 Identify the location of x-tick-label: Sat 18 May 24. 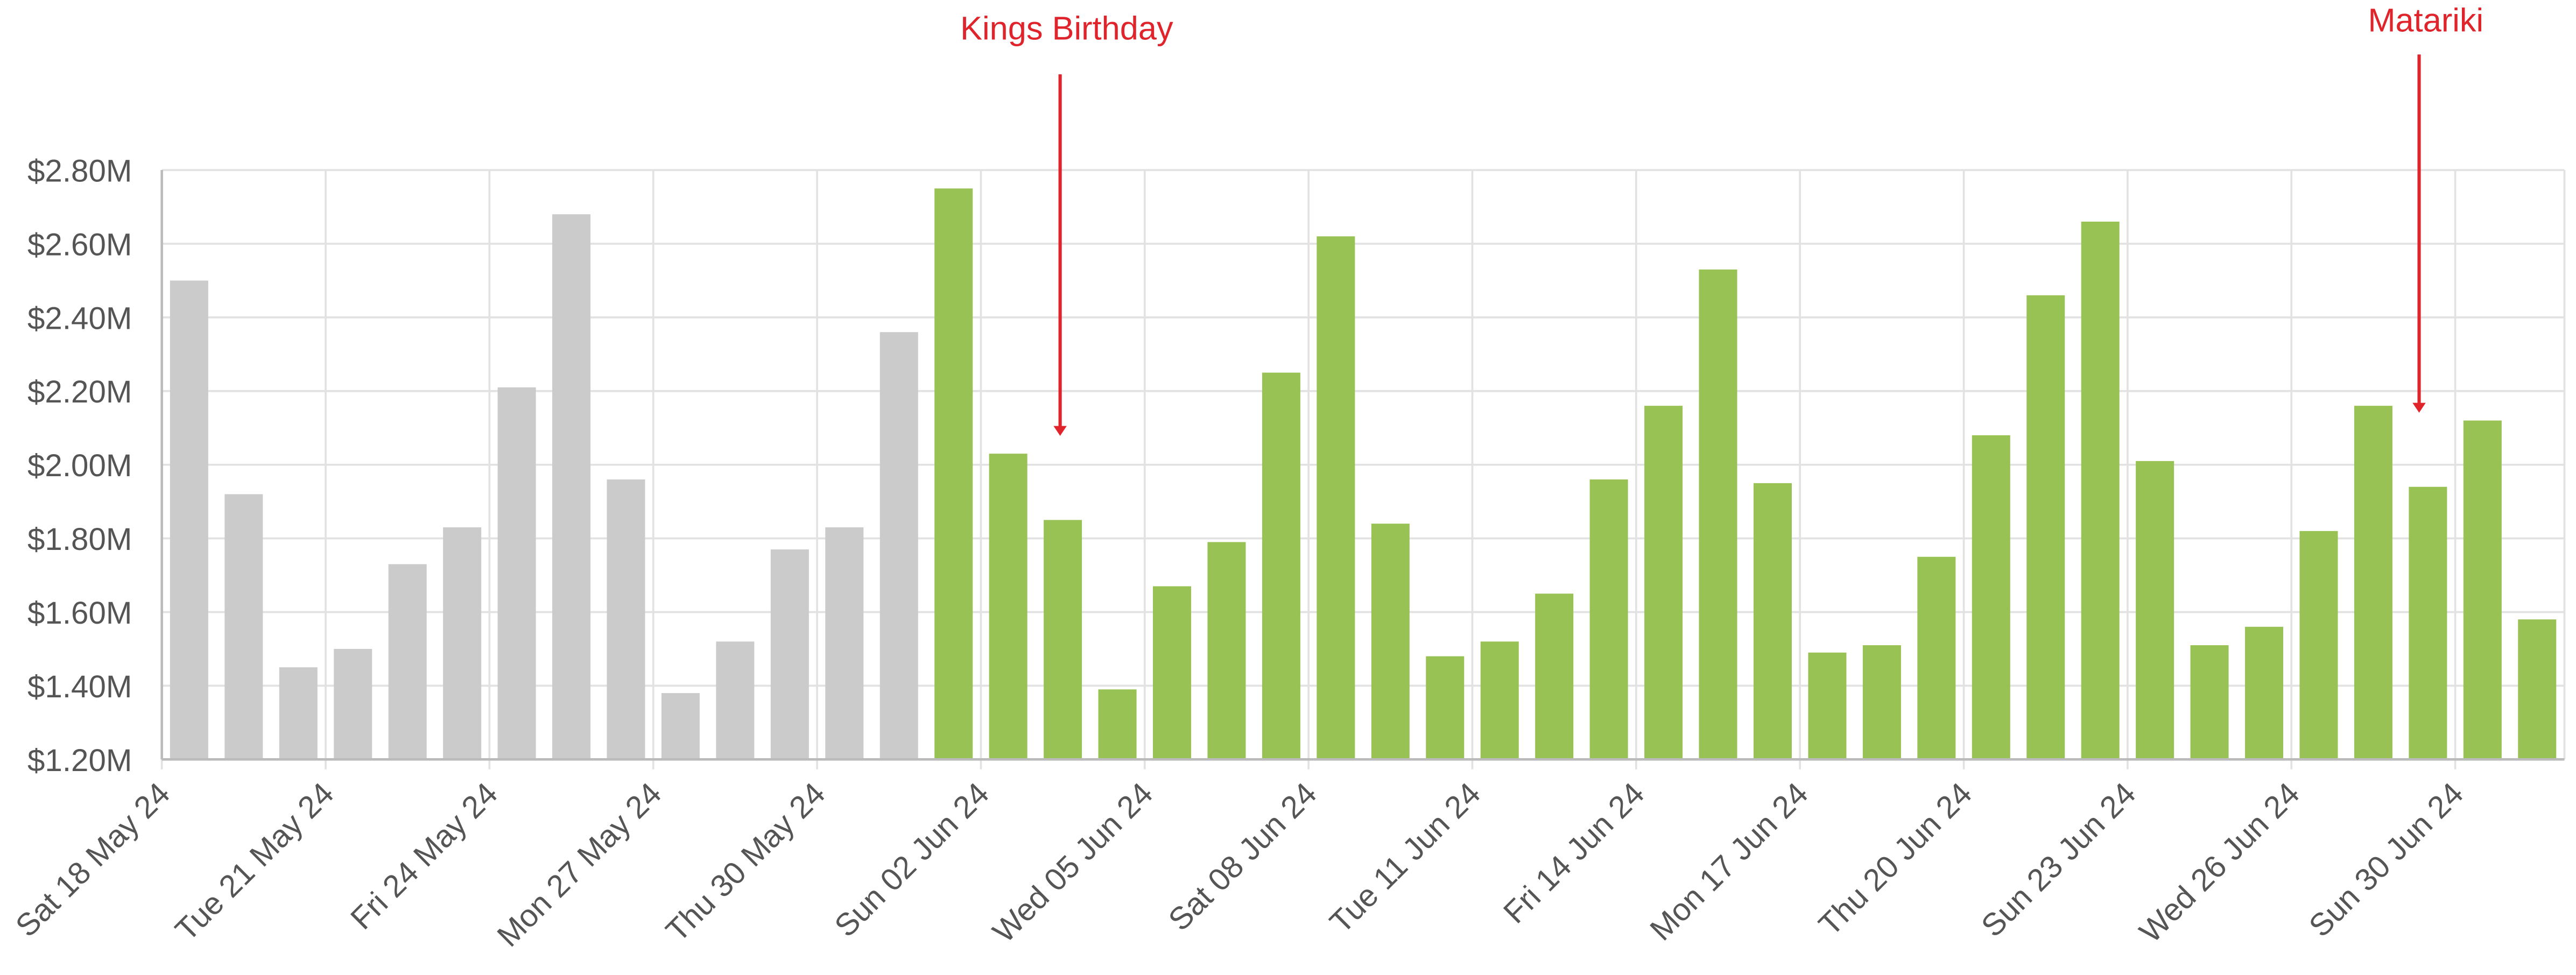
(93, 860).